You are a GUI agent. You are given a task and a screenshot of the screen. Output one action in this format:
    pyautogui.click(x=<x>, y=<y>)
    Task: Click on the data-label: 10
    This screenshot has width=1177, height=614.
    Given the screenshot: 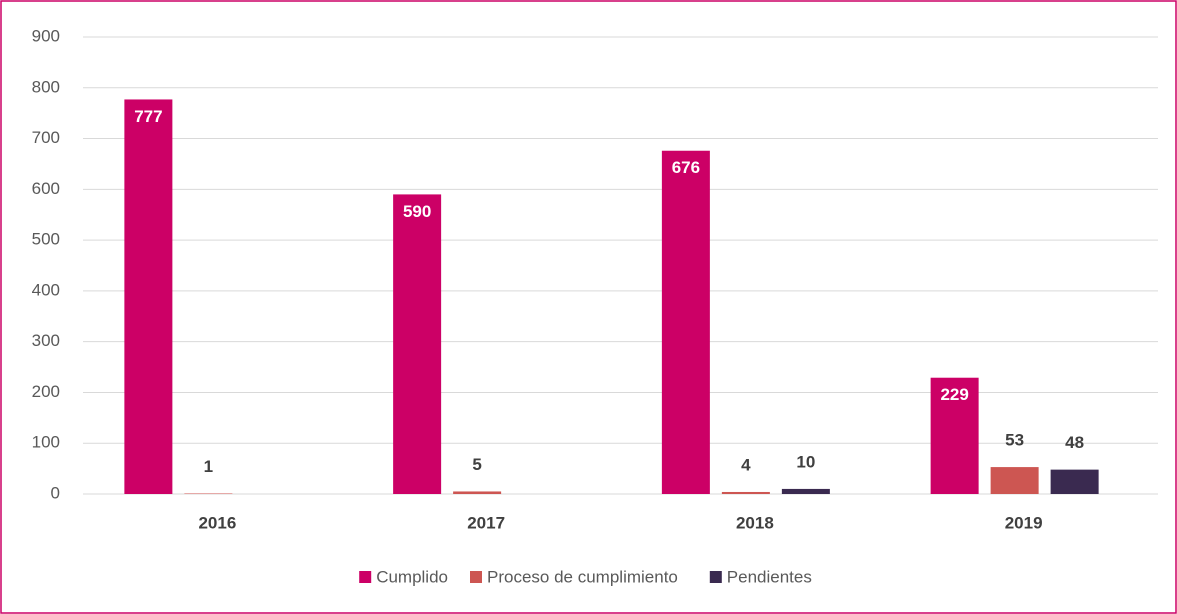 What is the action you would take?
    pyautogui.click(x=805, y=461)
    